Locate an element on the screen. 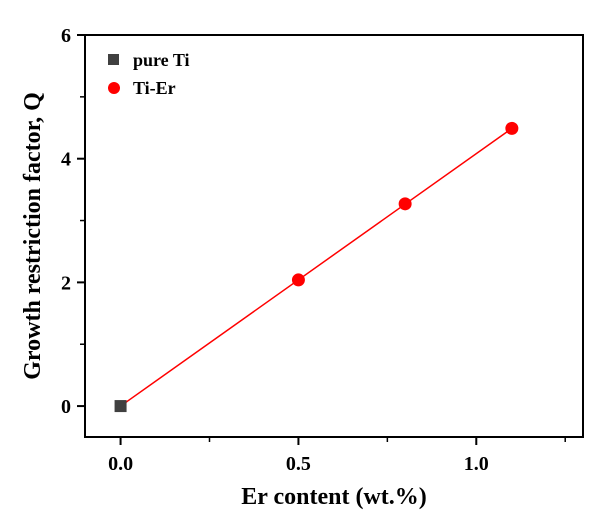  y-tick-label: 0 is located at coordinates (66, 407).